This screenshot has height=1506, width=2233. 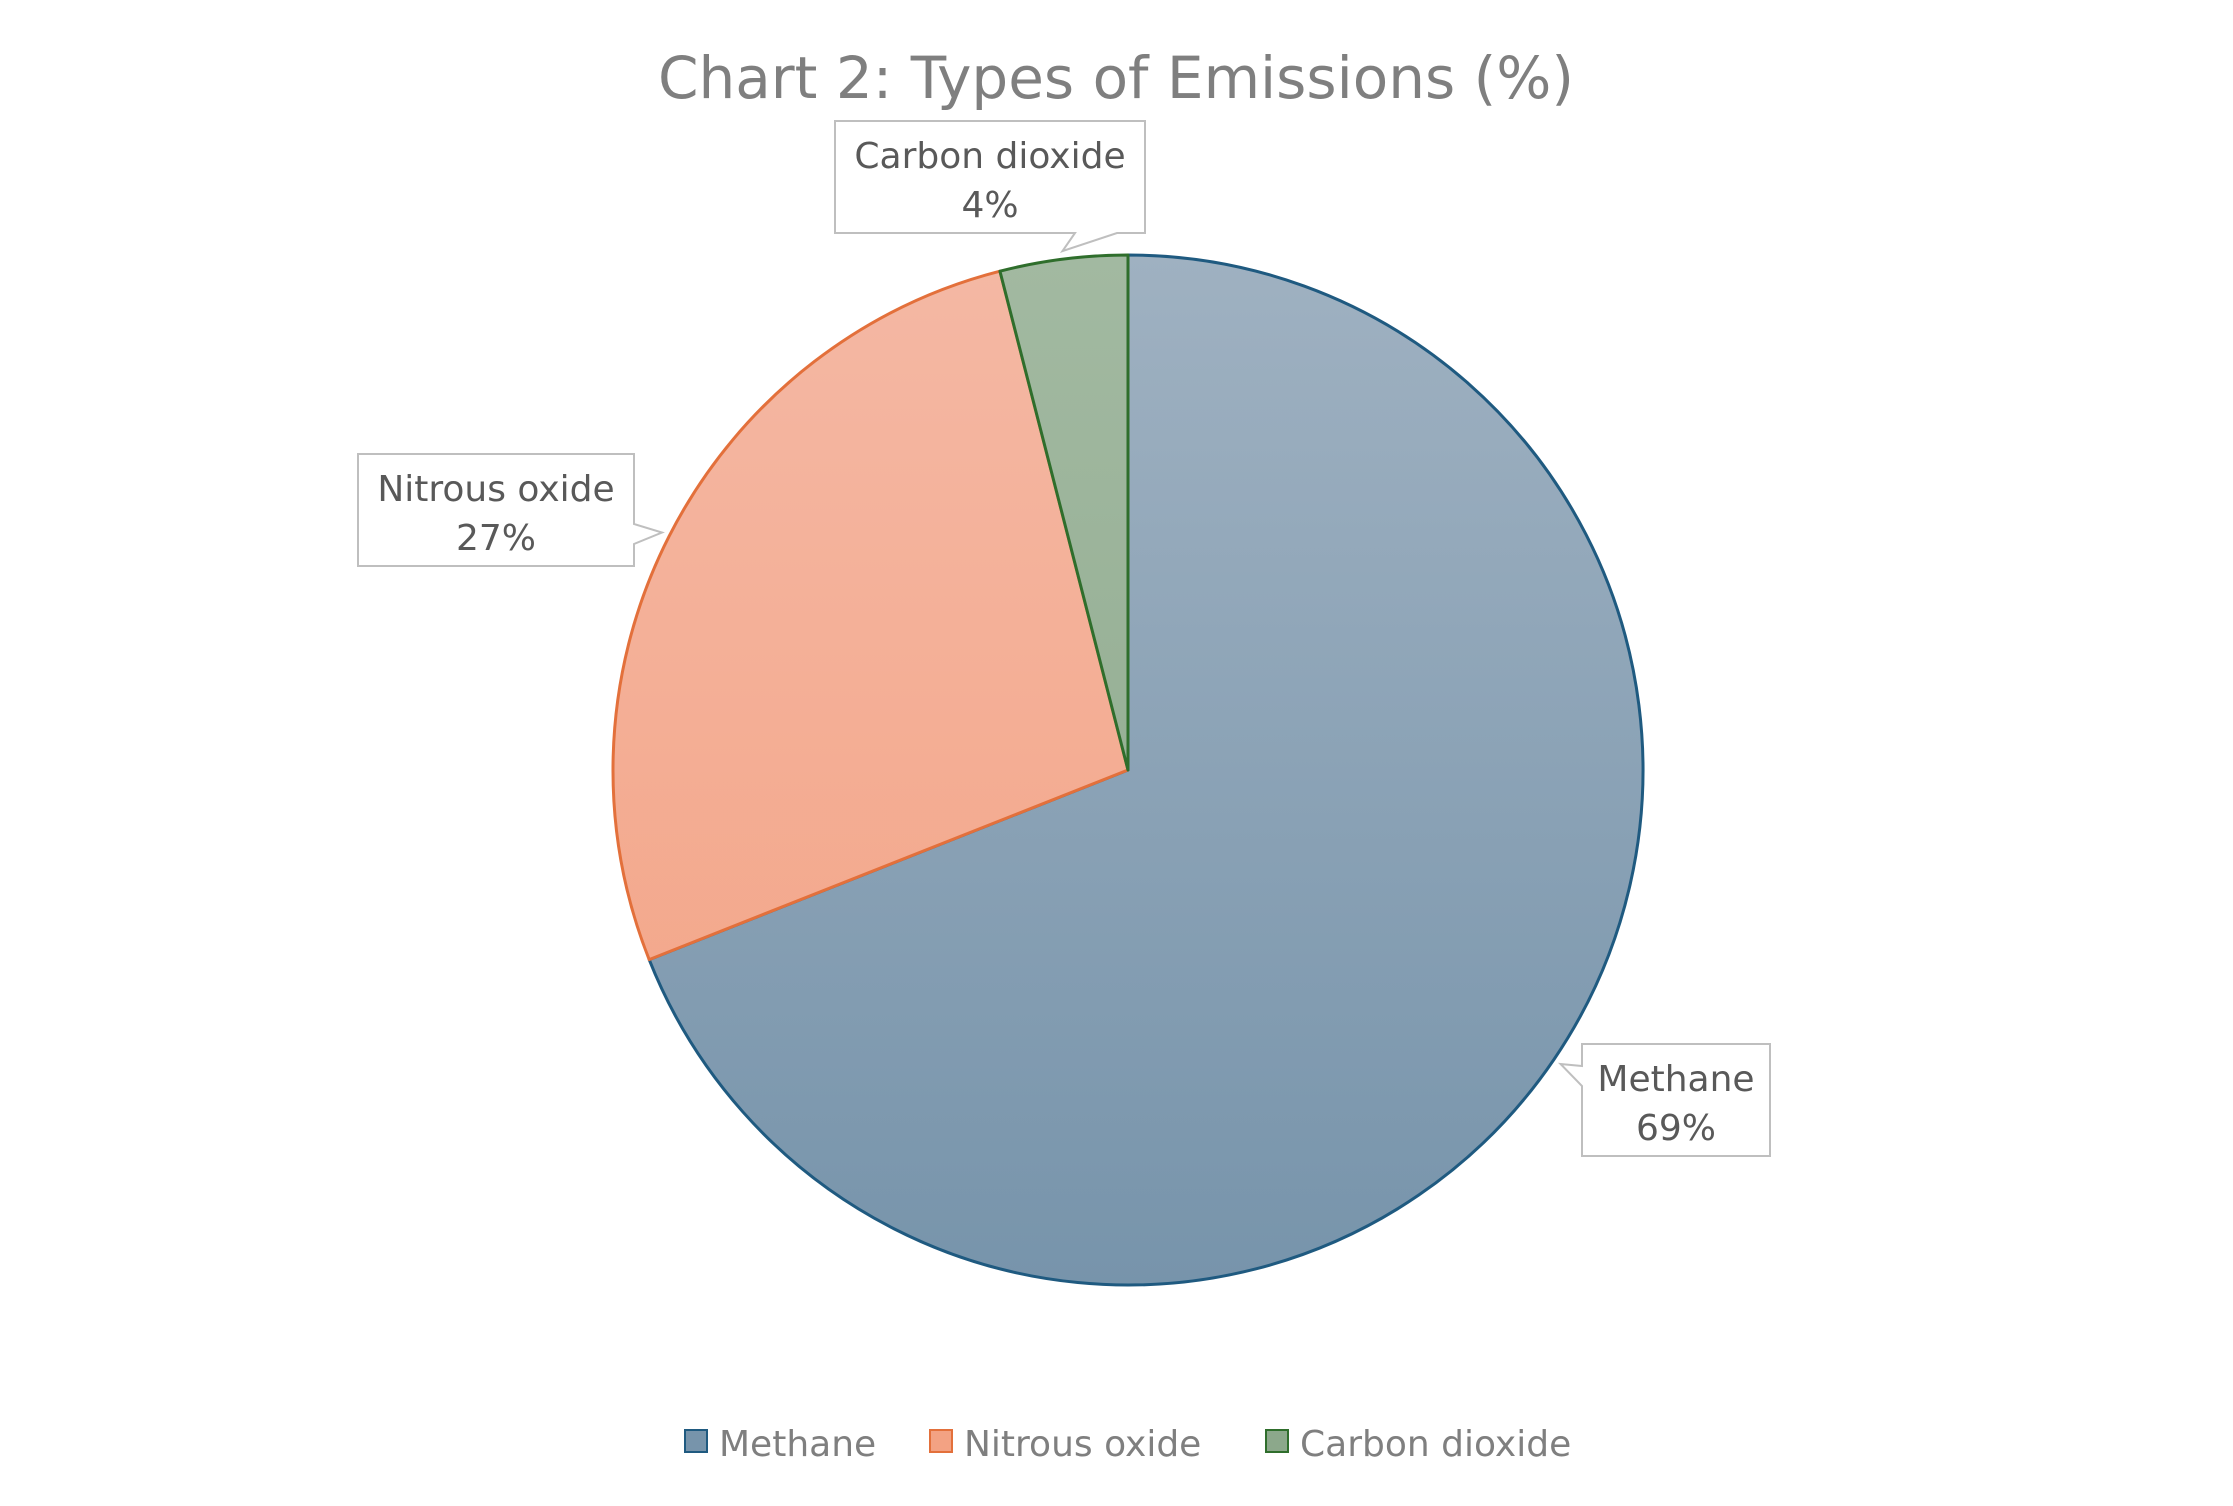 What do you see at coordinates (1435, 1444) in the screenshot?
I see `legend-label-carbon-dioxide: Carbon dioxide` at bounding box center [1435, 1444].